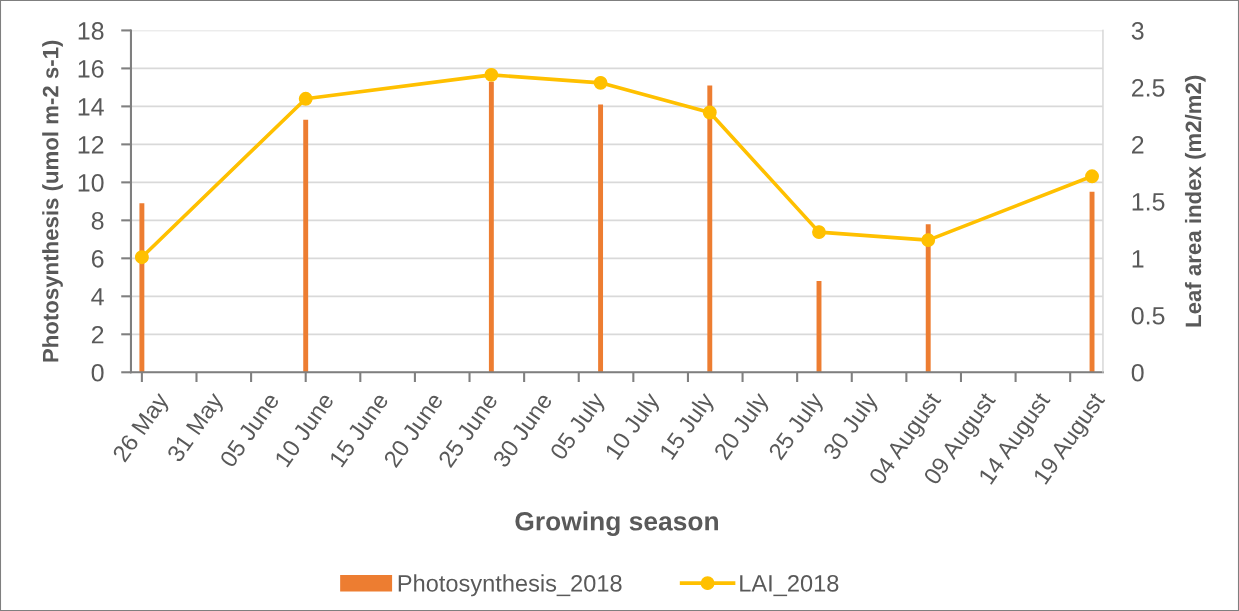 The height and width of the screenshot is (611, 1239). What do you see at coordinates (97, 334) in the screenshot?
I see `y-tick-label: 2` at bounding box center [97, 334].